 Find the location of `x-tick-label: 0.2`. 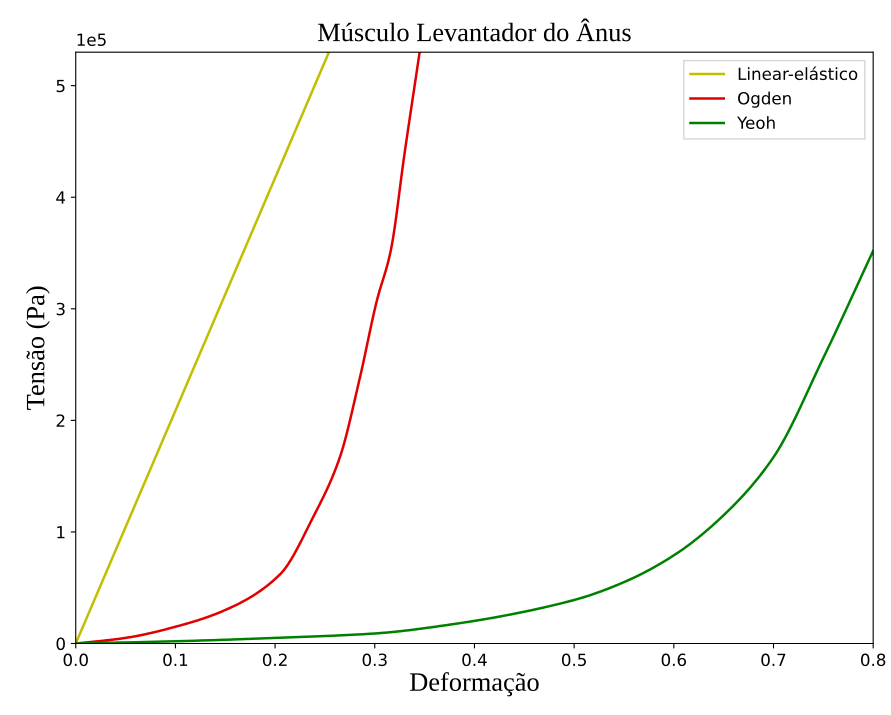

x-tick-label: 0.2 is located at coordinates (274, 660).